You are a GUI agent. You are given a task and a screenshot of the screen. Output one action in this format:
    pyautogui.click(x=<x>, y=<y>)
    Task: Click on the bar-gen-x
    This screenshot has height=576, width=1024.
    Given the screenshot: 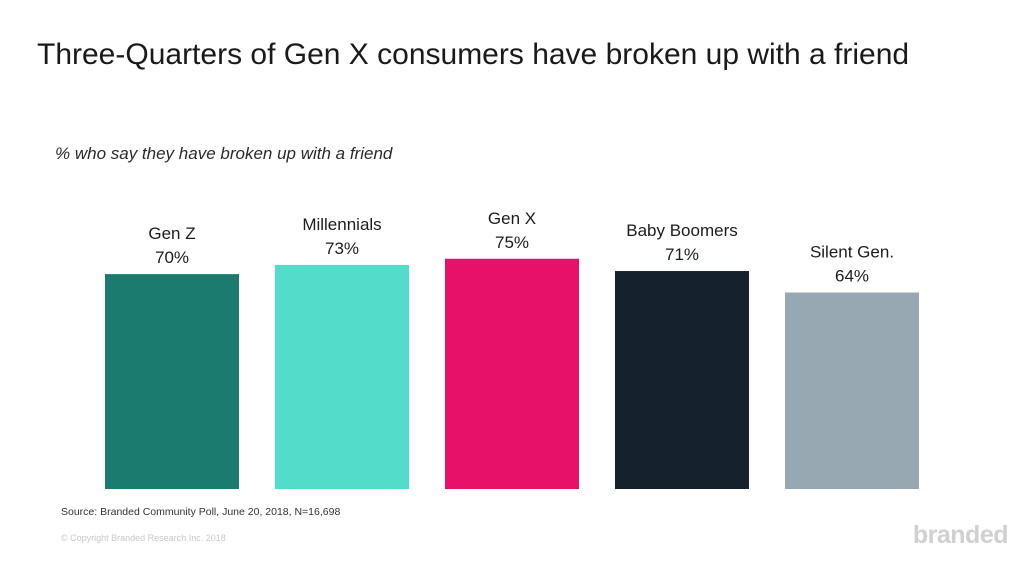 What is the action you would take?
    pyautogui.click(x=512, y=373)
    